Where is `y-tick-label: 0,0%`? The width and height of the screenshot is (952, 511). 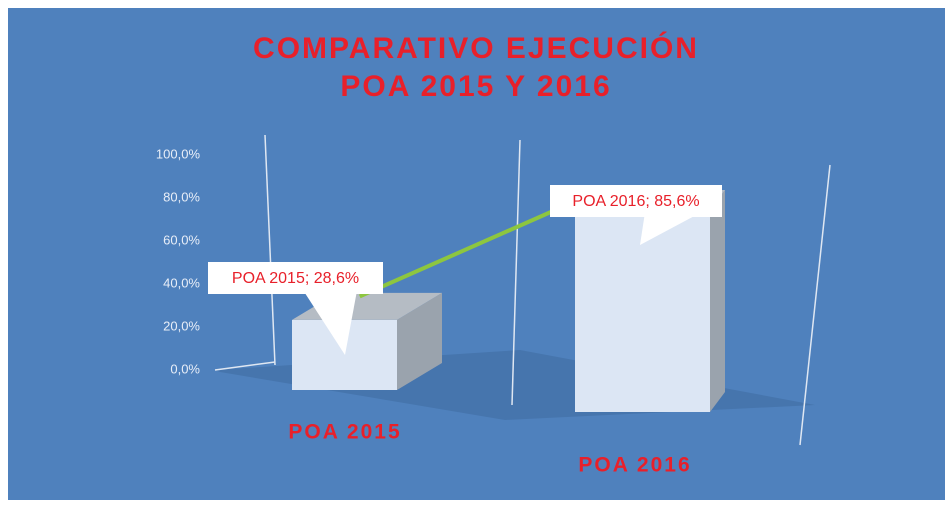
y-tick-label: 0,0% is located at coordinates (185, 368).